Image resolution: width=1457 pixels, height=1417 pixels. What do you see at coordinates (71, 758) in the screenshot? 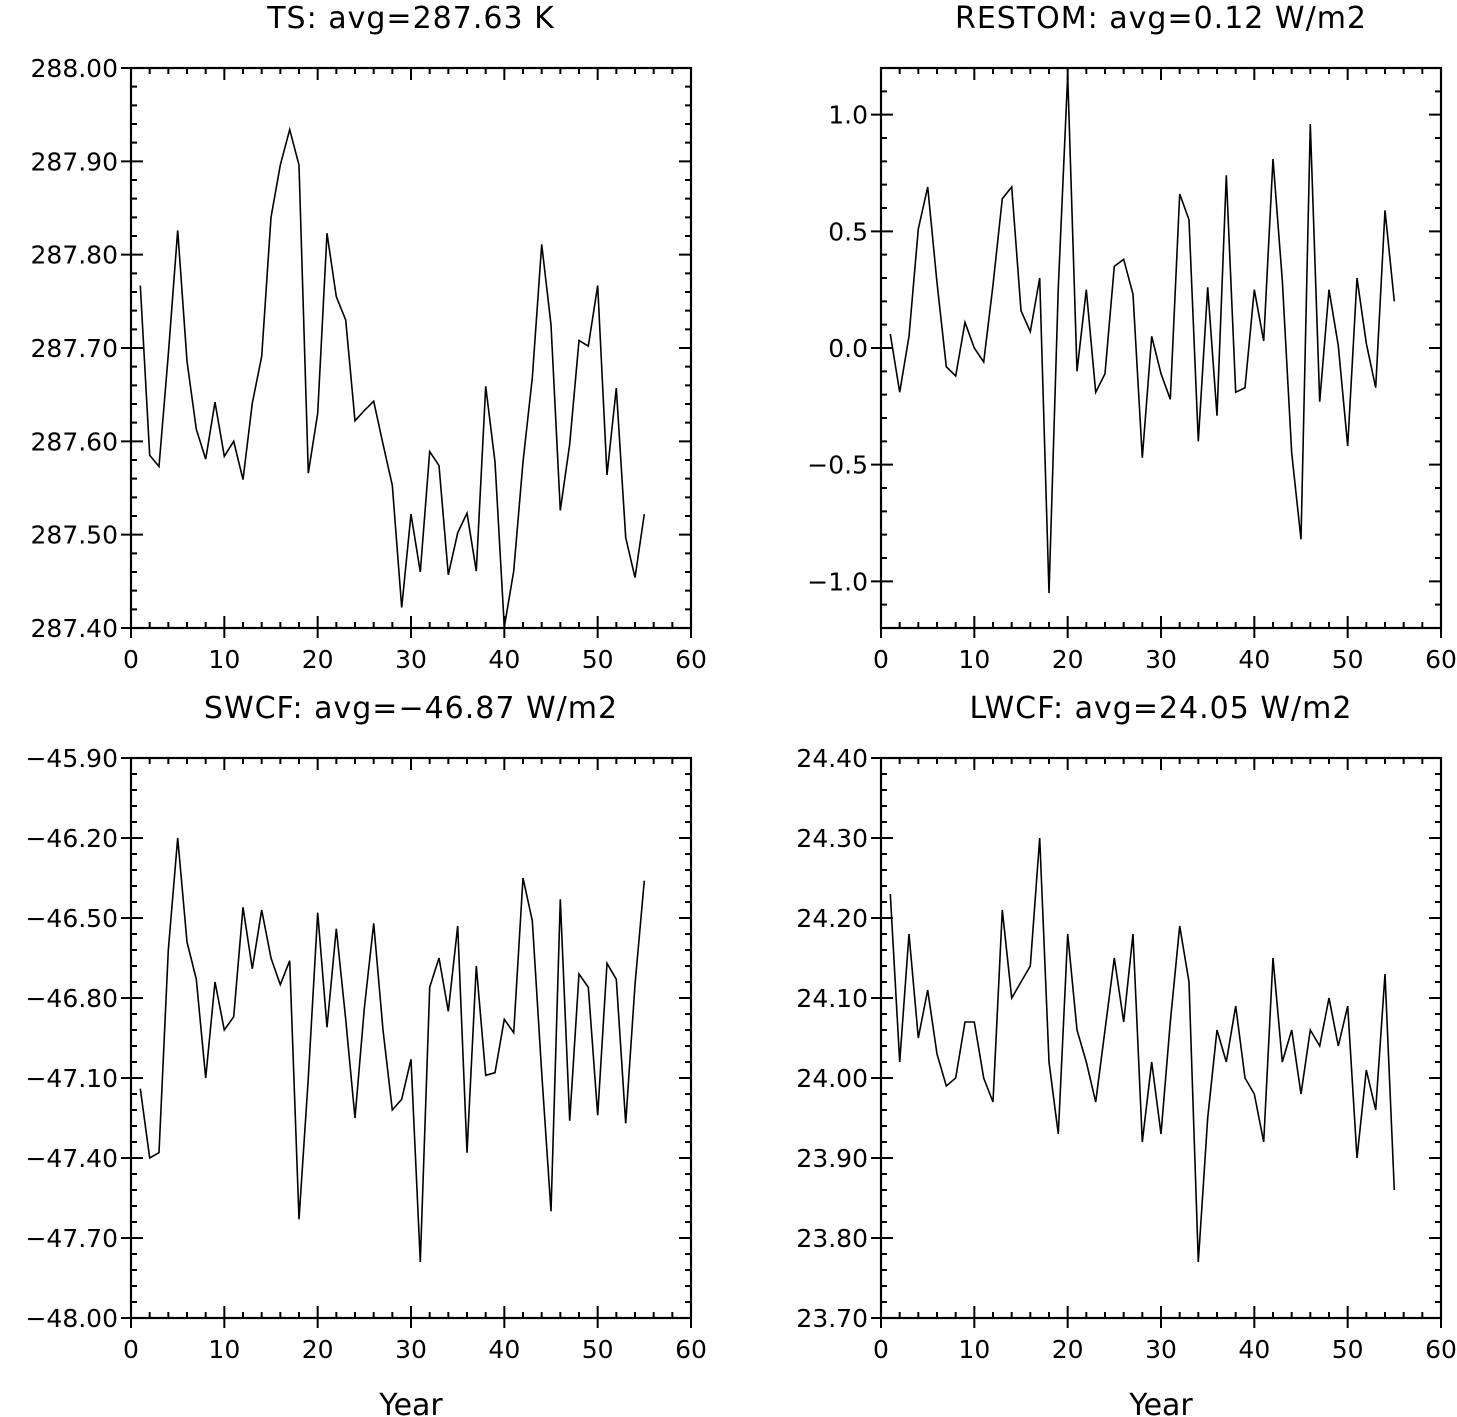
I see `y-tick-label: −45.90` at bounding box center [71, 758].